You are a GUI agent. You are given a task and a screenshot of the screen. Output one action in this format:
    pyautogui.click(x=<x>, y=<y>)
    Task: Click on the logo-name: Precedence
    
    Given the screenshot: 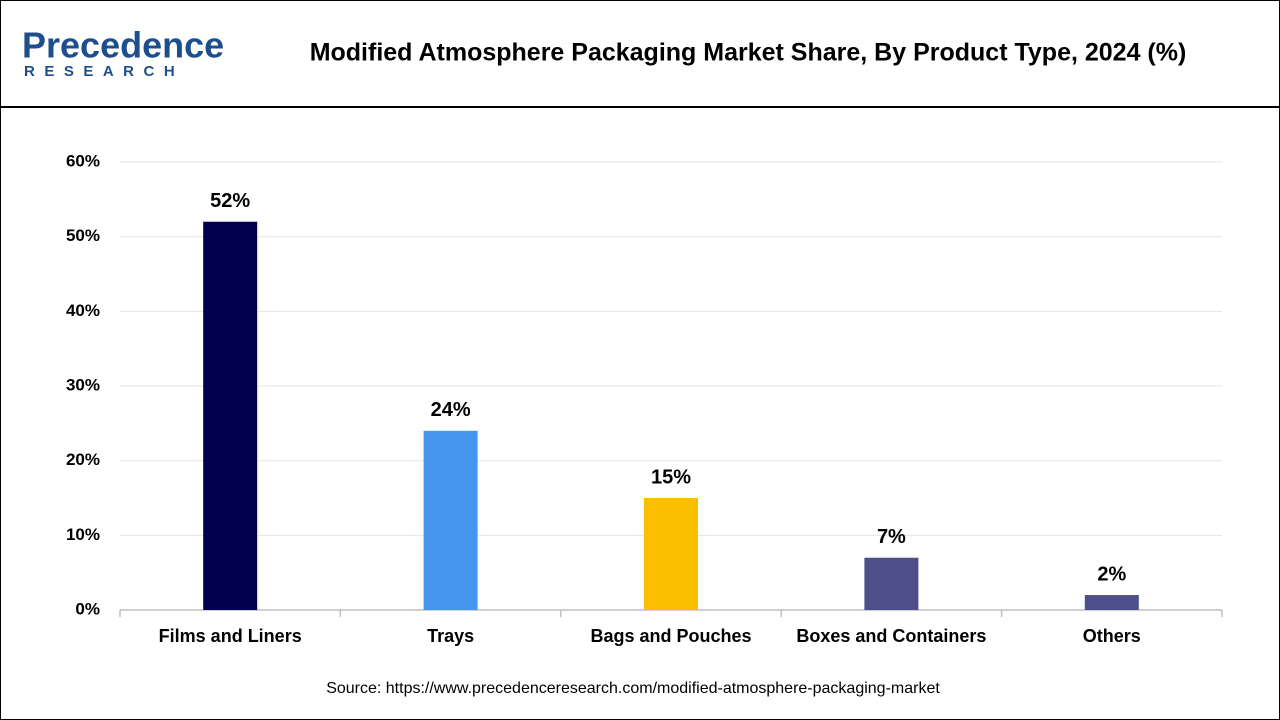 What is the action you would take?
    pyautogui.click(x=123, y=45)
    